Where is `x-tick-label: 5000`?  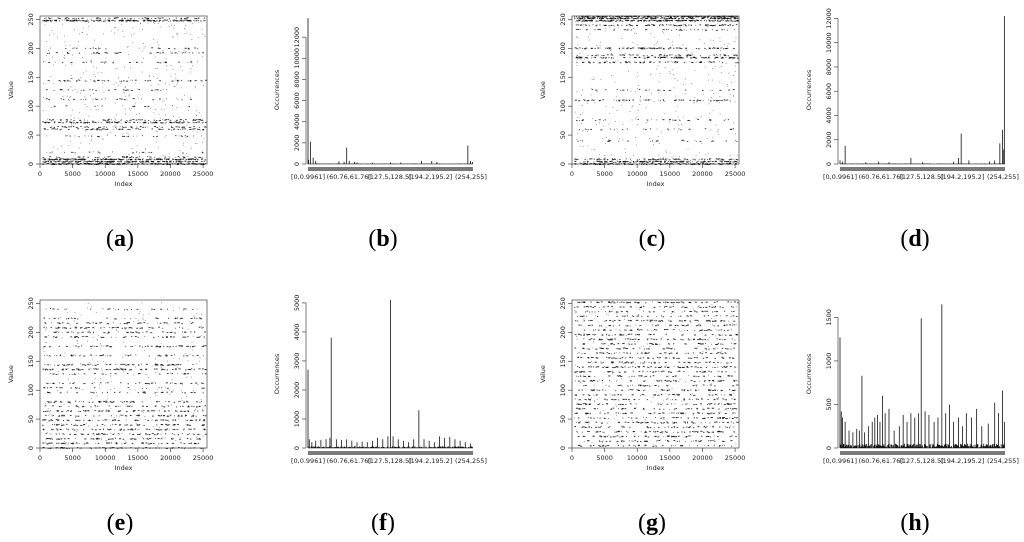
x-tick-label: 5000 is located at coordinates (72, 174).